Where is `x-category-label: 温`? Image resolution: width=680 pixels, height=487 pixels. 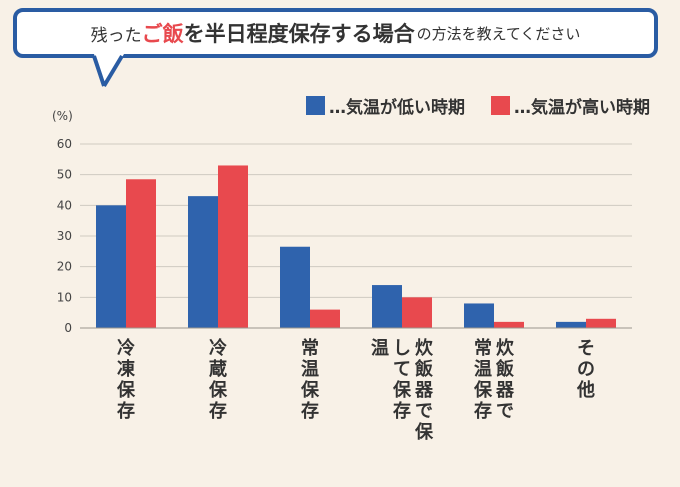
x-category-label: 温 is located at coordinates (380, 348).